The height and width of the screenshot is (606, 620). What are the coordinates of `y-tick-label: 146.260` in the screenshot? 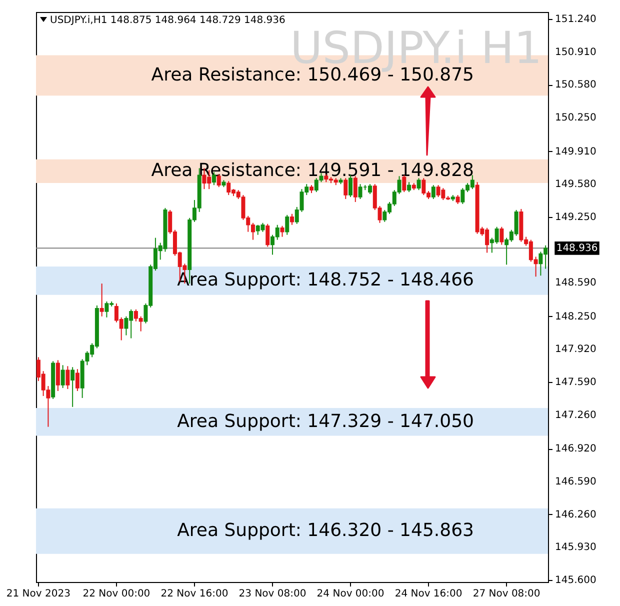 It's located at (575, 514).